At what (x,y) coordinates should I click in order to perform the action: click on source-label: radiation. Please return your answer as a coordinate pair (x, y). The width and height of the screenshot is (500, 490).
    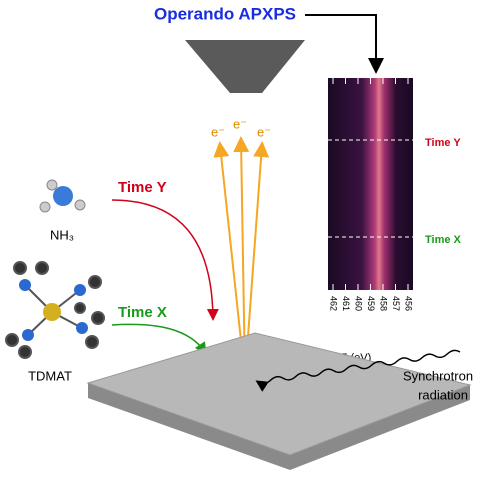
    Looking at the image, I should click on (443, 394).